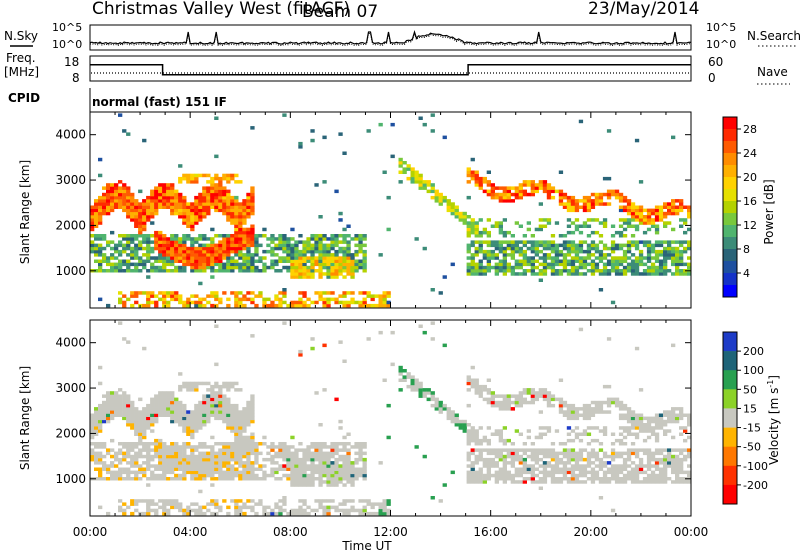  What do you see at coordinates (753, 370) in the screenshot?
I see `velocity-colorbar-label: 100` at bounding box center [753, 370].